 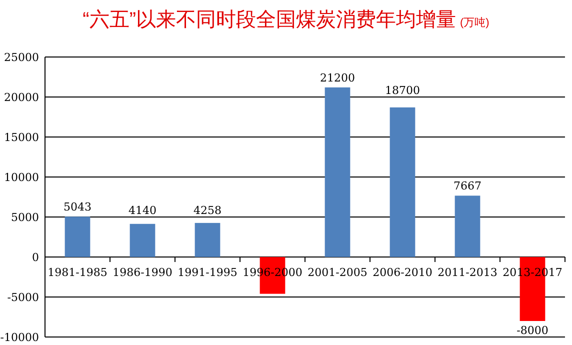 What do you see at coordinates (338, 272) in the screenshot?
I see `x-tick-label: 2001-2005` at bounding box center [338, 272].